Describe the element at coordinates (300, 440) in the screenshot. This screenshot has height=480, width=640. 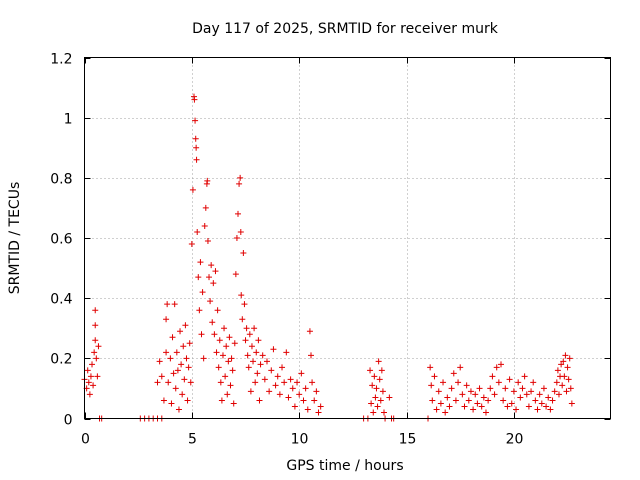
I see `x-tick-label: 10` at that location.